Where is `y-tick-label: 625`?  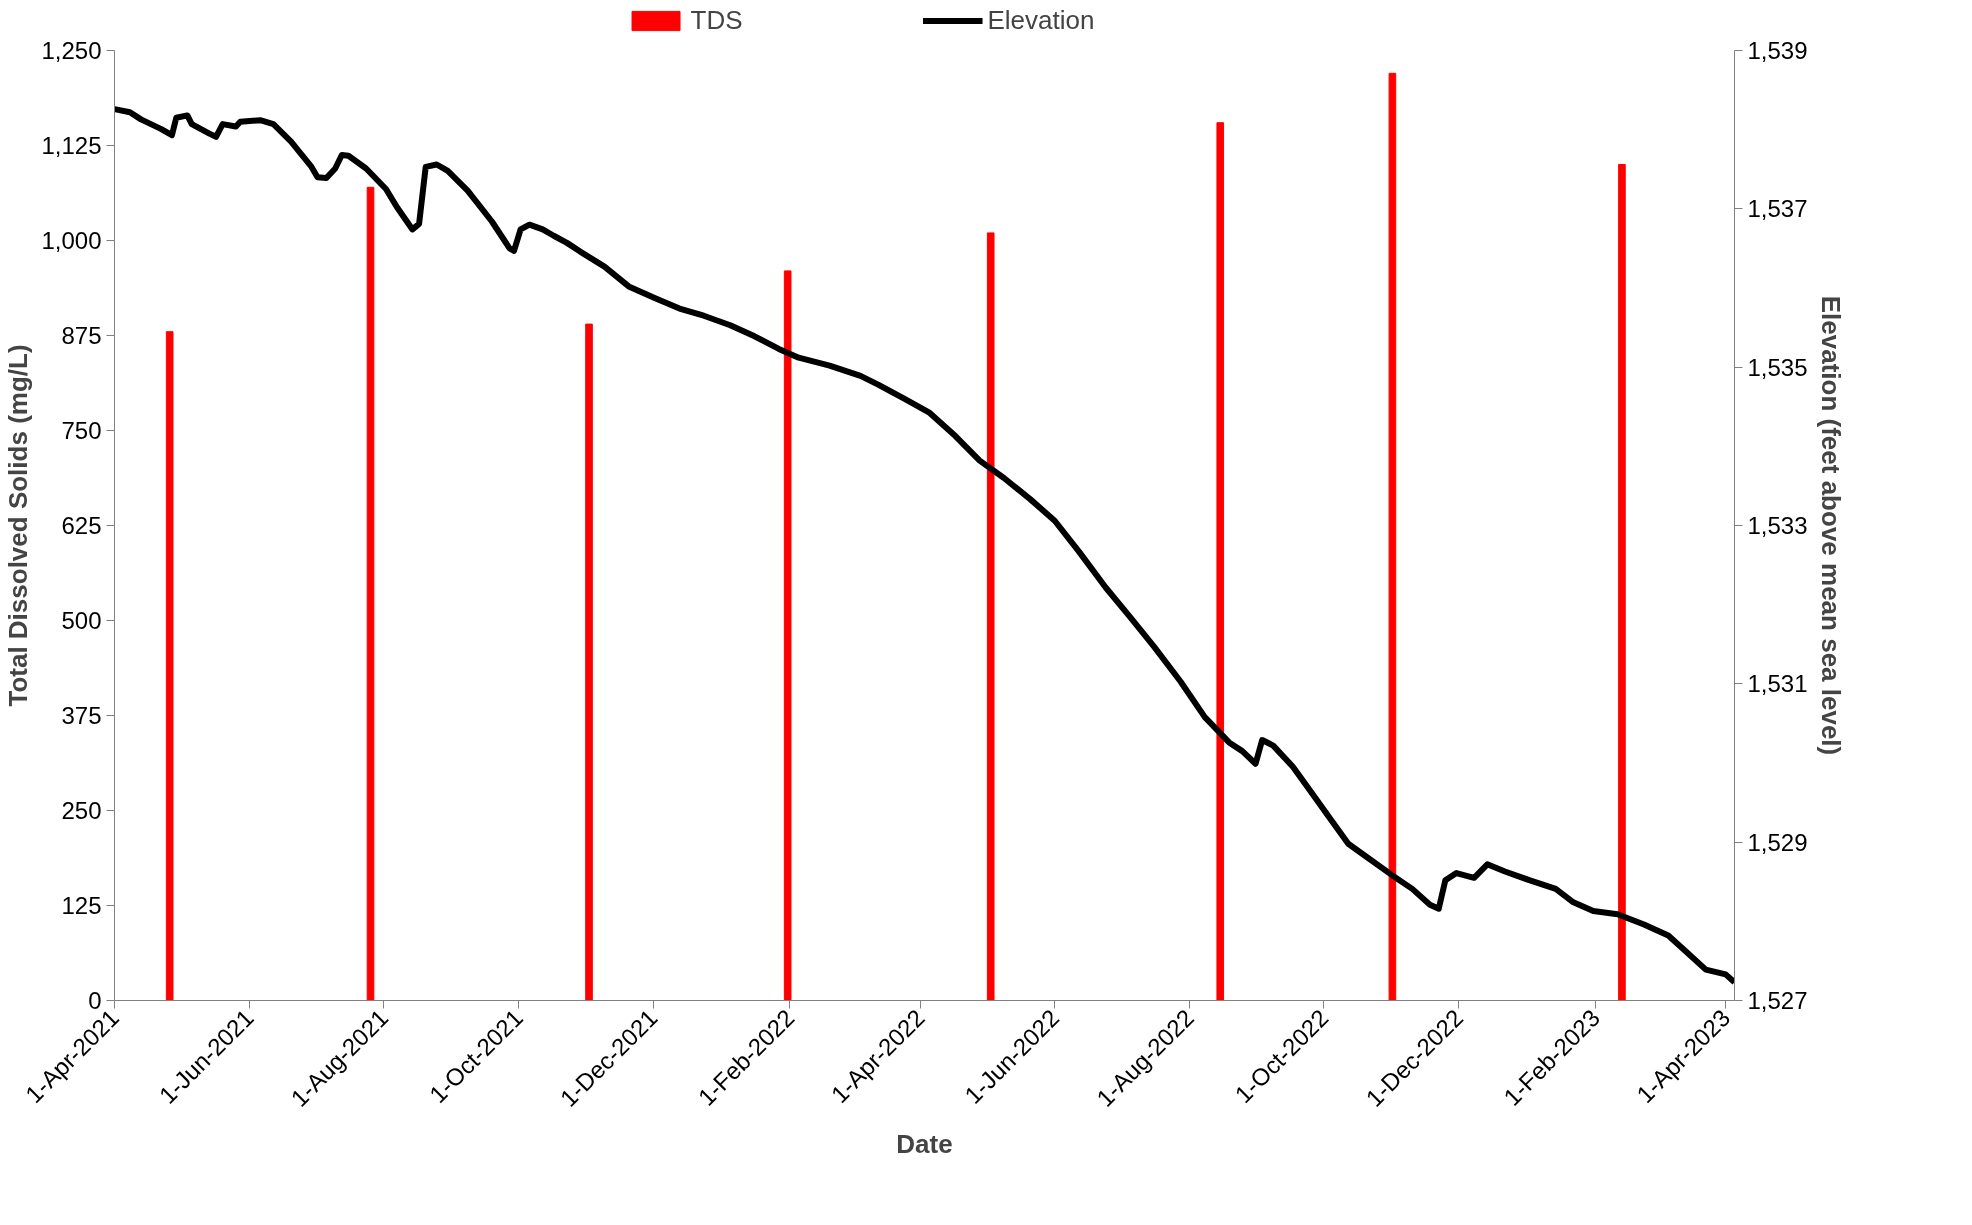
y-tick-label: 625 is located at coordinates (81, 525).